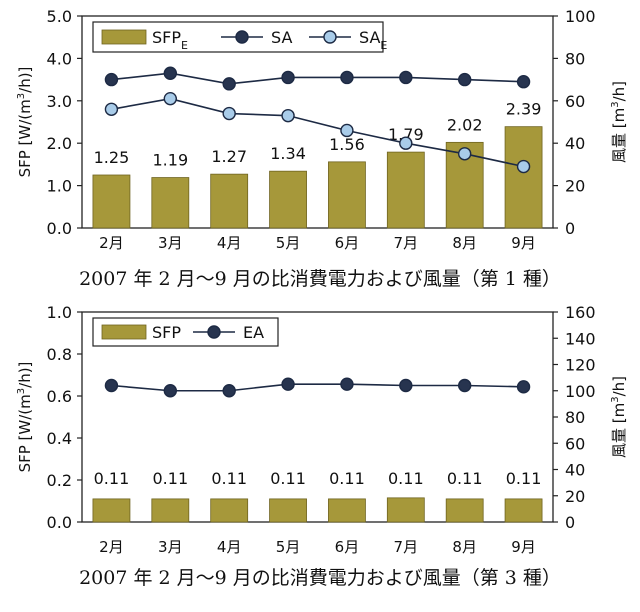 The width and height of the screenshot is (640, 612). Describe the element at coordinates (580, 365) in the screenshot. I see `y2-tick-label: 120` at that location.